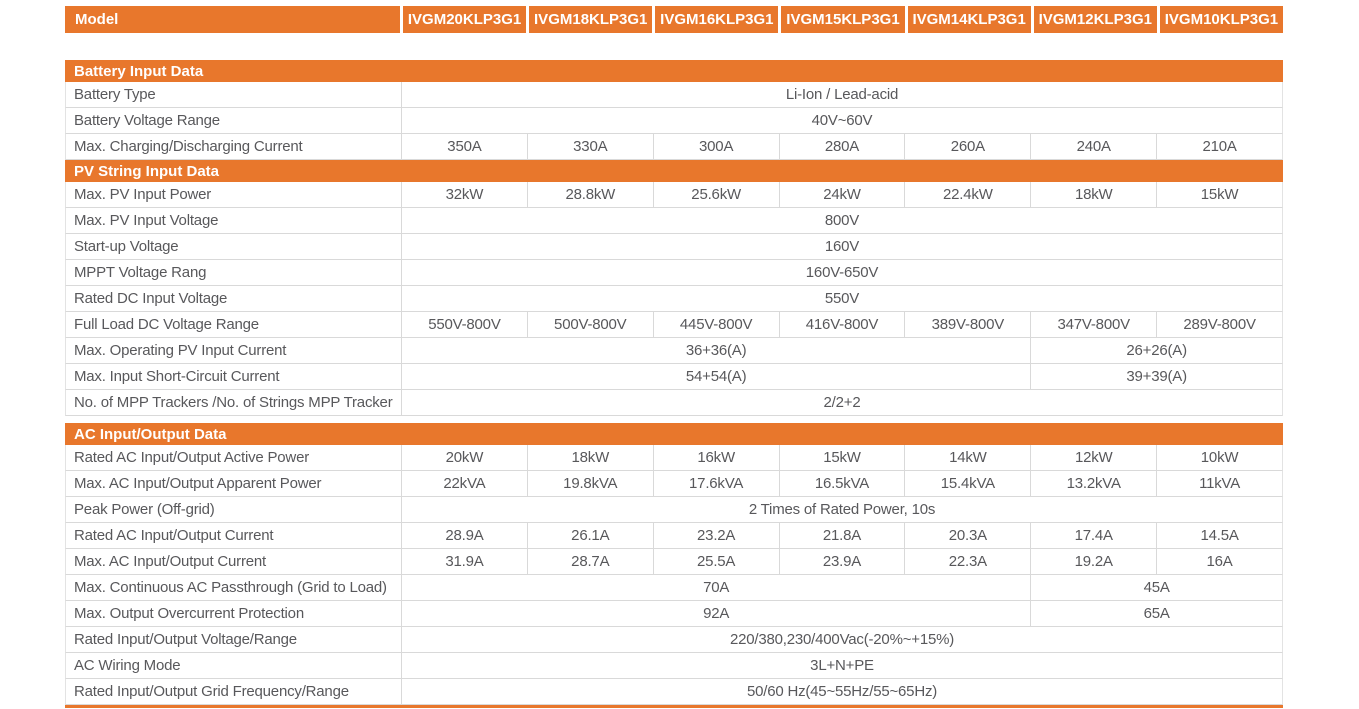 The image size is (1359, 709). I want to click on row-label: Rated AC Input/Output Active Power, so click(192, 457).